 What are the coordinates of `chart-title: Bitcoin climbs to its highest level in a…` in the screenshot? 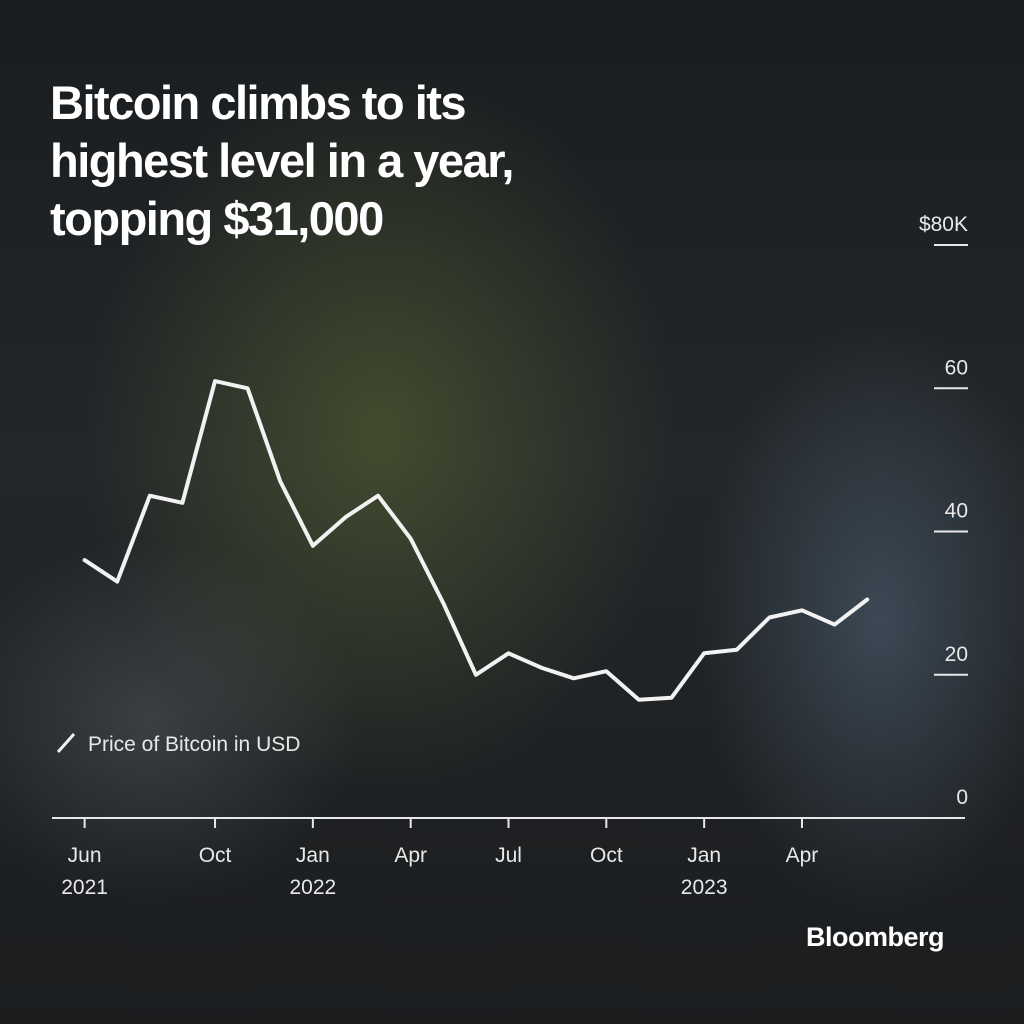 It's located at (282, 160).